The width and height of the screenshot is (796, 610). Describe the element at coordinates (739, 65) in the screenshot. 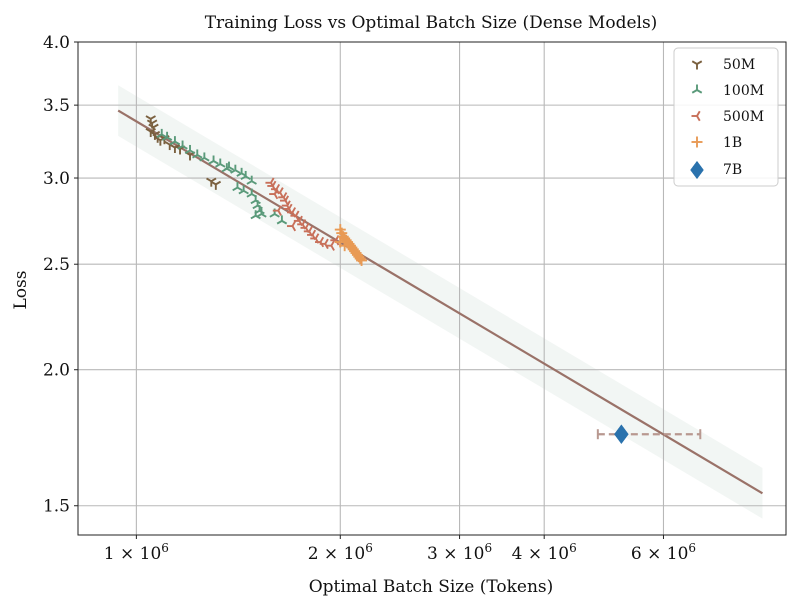

I see `legend-label-50m: 50M` at that location.